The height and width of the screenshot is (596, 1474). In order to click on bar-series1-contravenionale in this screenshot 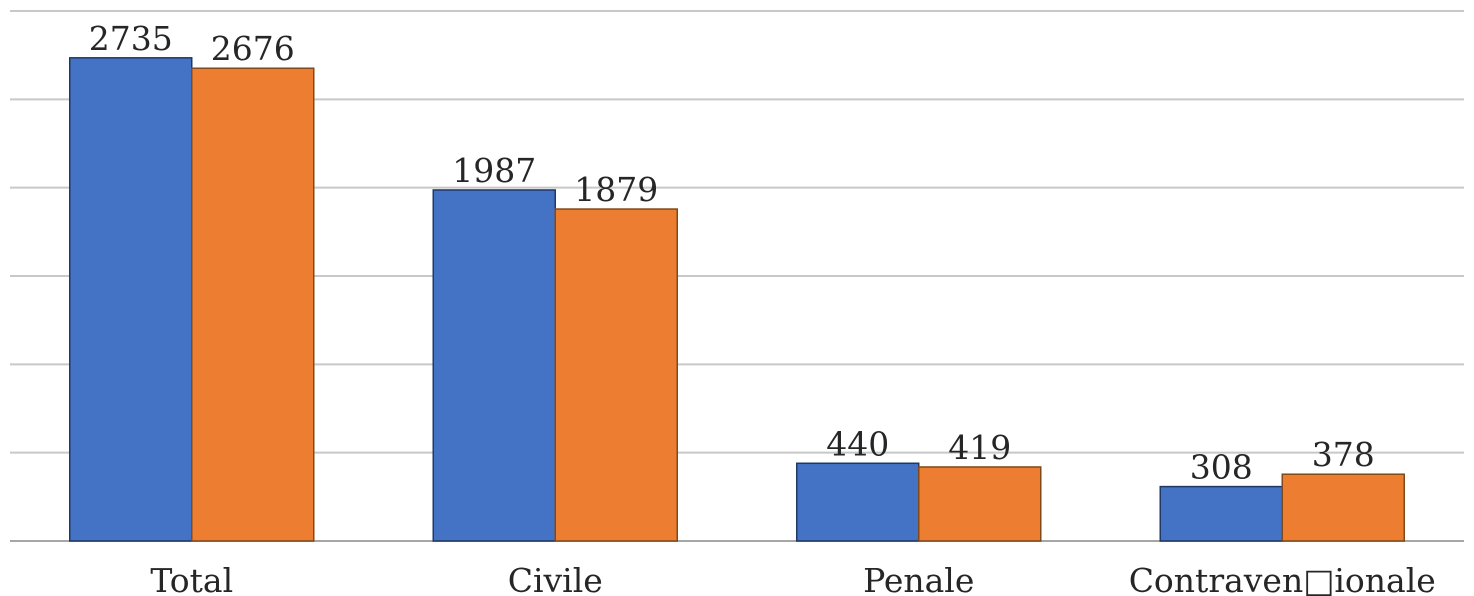, I will do `click(1221, 513)`.